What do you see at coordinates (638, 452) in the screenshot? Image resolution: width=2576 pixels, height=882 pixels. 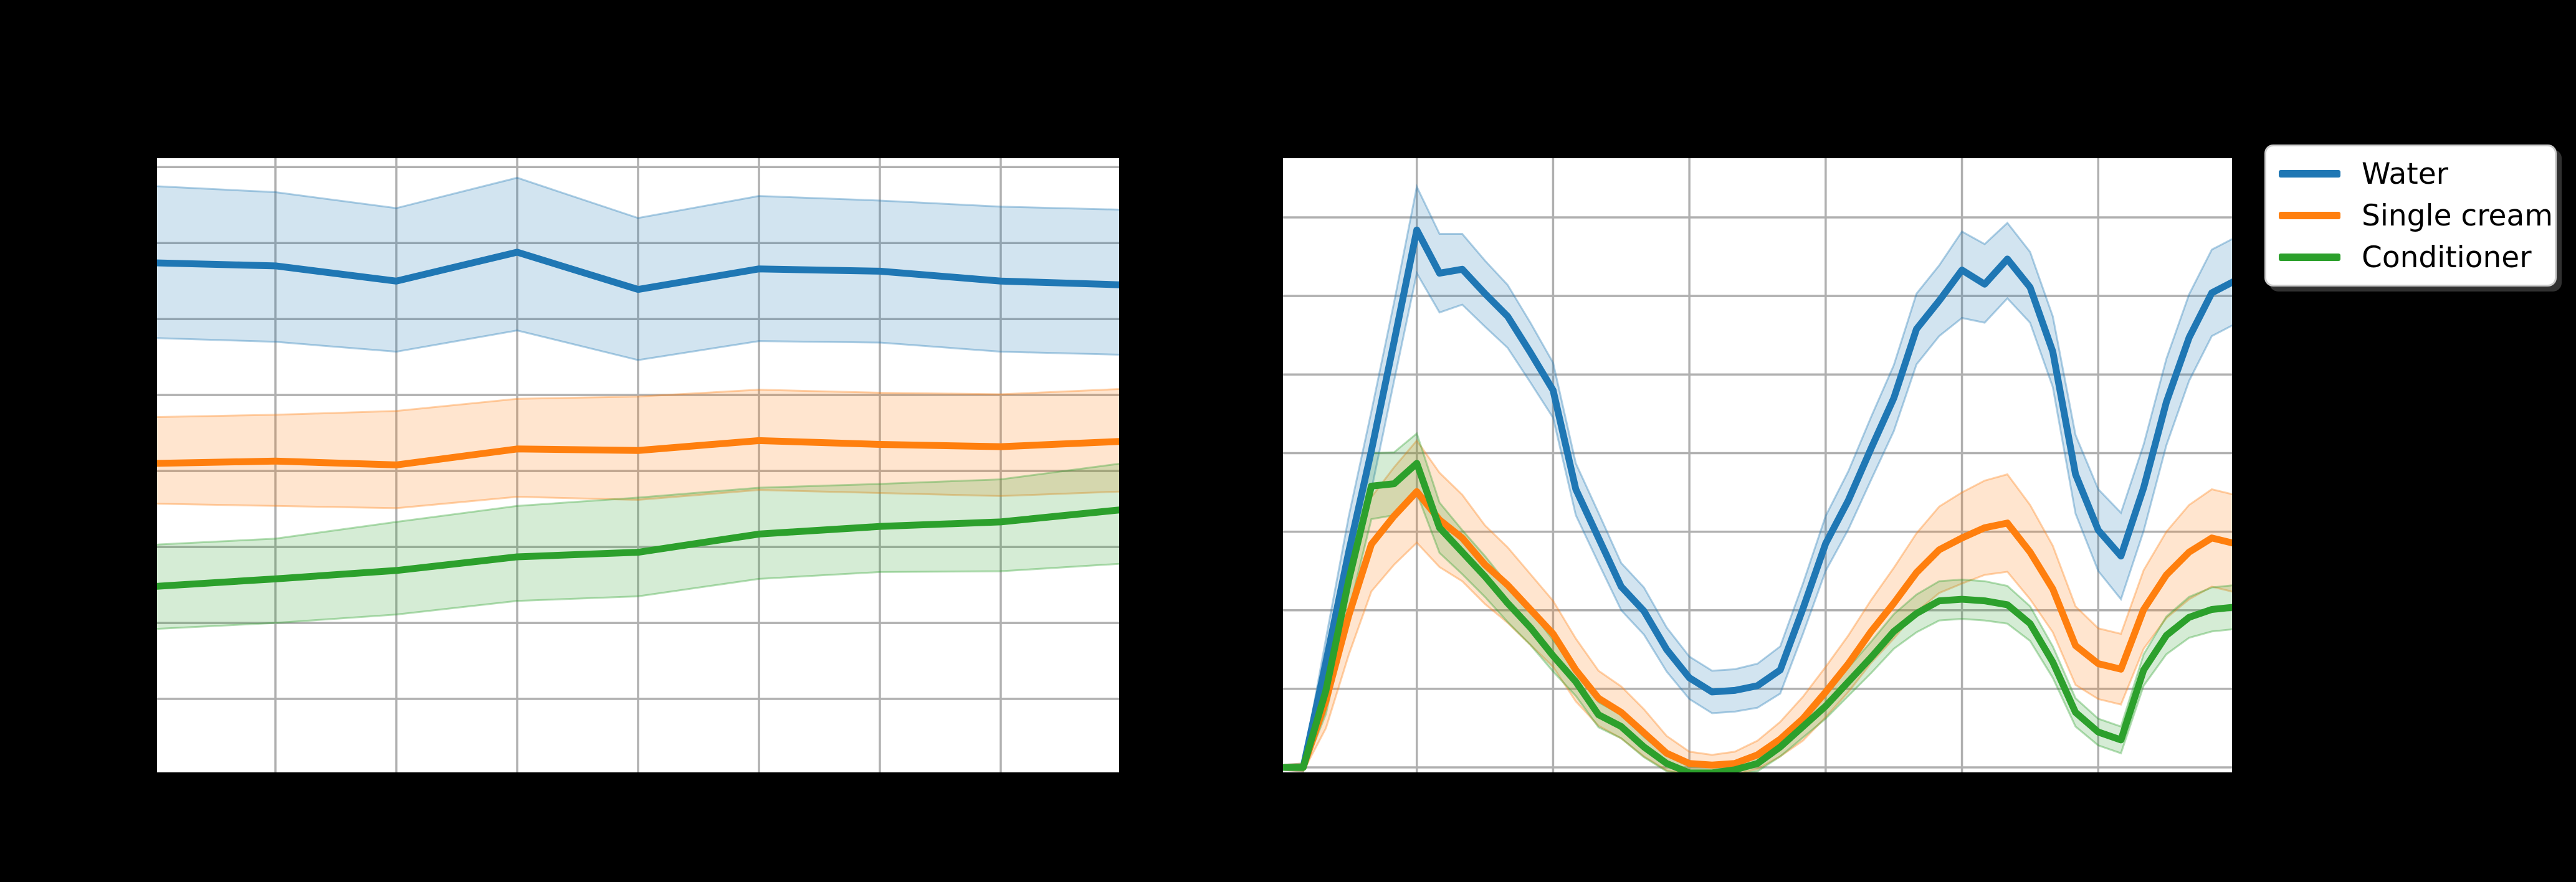 I see `line-single-cream` at bounding box center [638, 452].